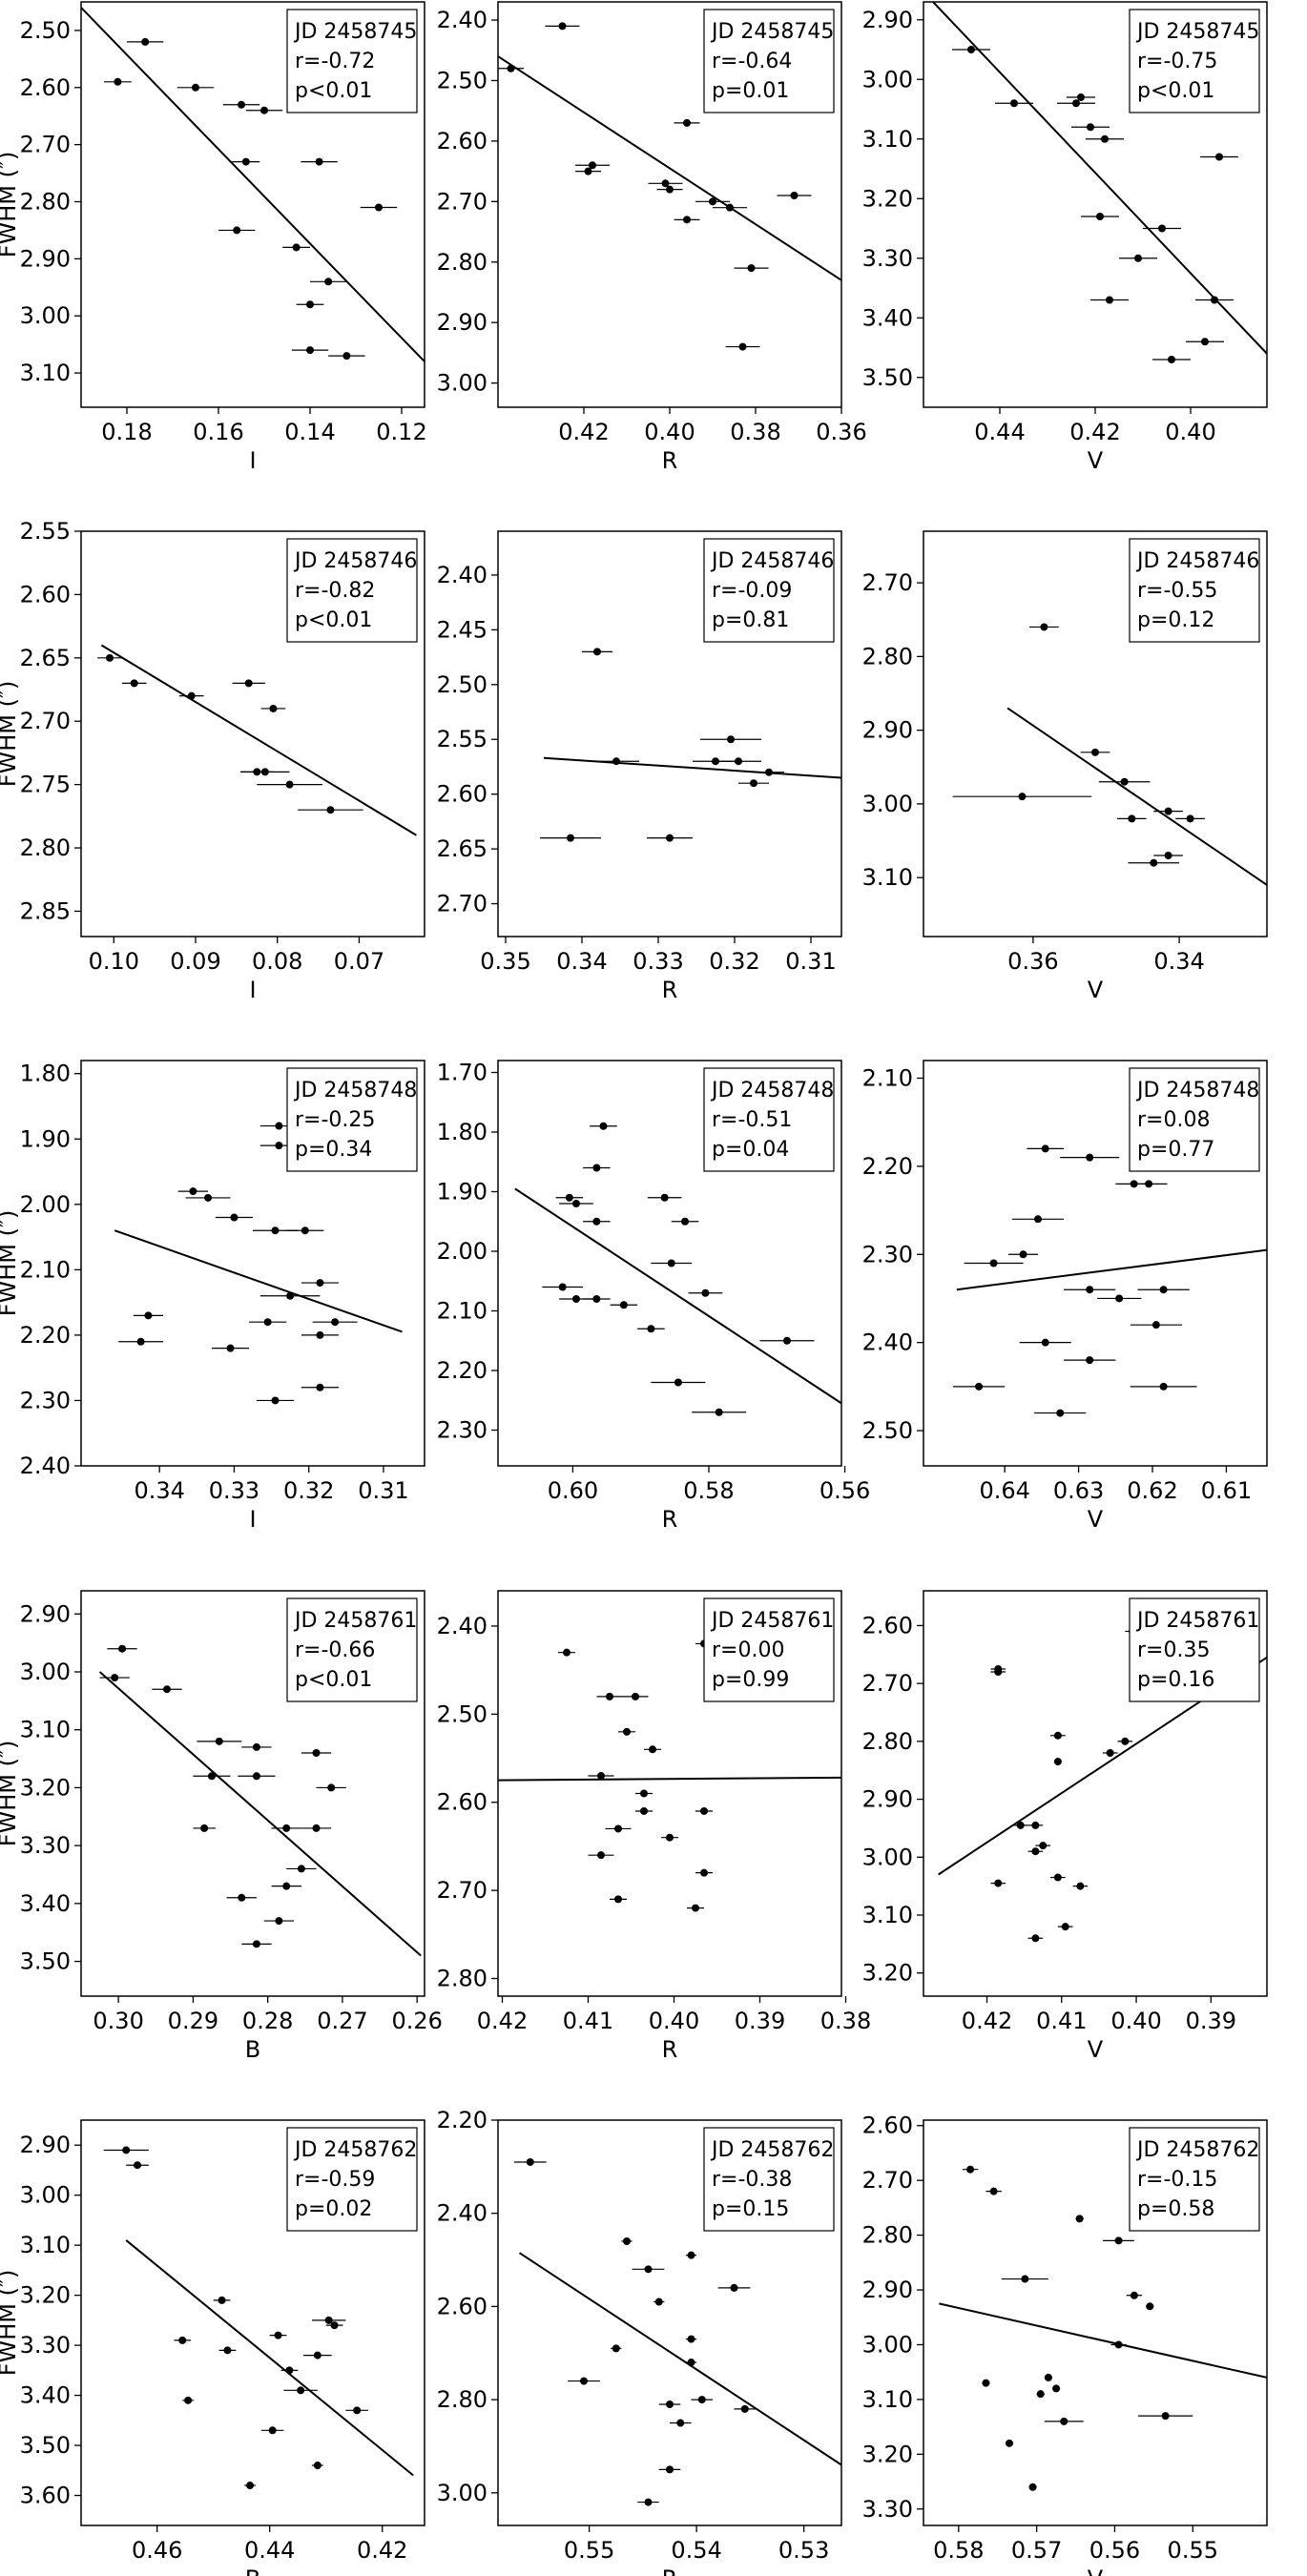  What do you see at coordinates (218, 432) in the screenshot?
I see `x-tick-label: 0.16` at bounding box center [218, 432].